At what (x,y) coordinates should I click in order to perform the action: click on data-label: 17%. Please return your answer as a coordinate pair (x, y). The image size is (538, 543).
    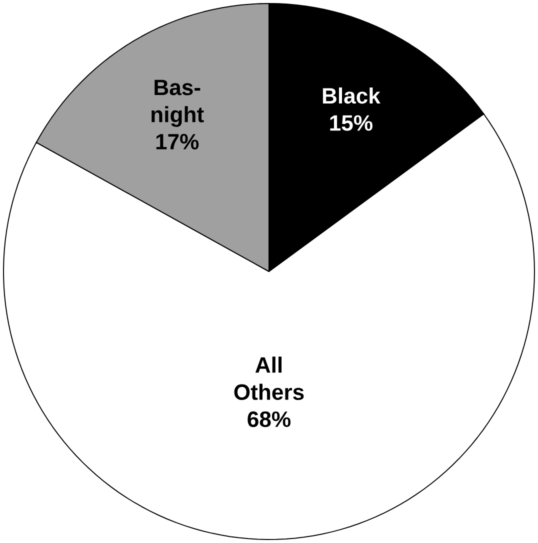
    Looking at the image, I should click on (177, 142).